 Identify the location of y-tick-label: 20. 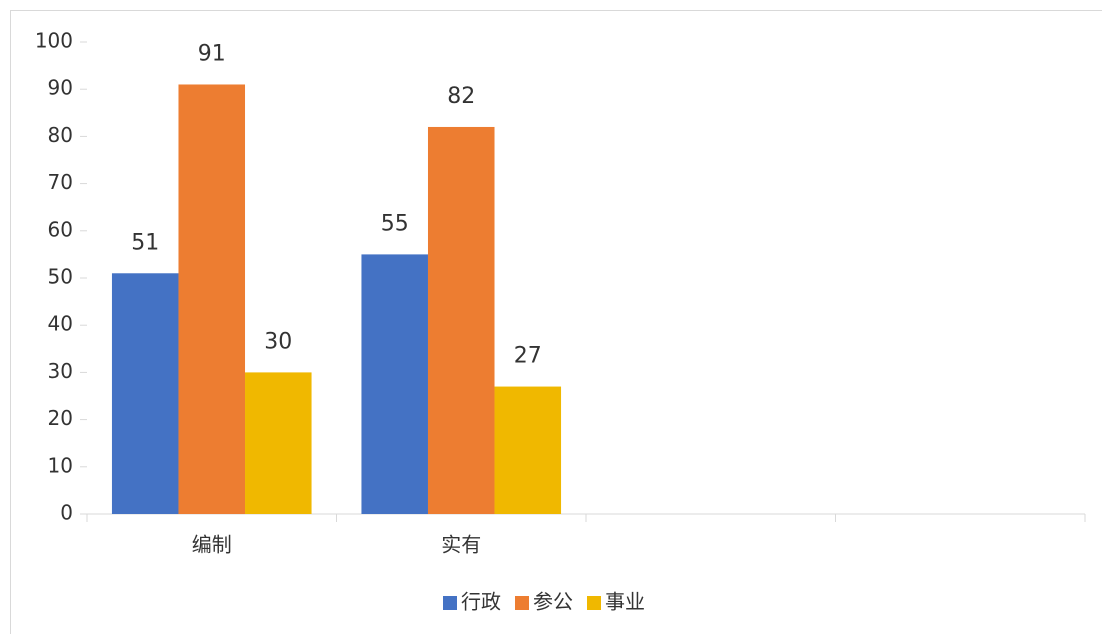
(60, 418).